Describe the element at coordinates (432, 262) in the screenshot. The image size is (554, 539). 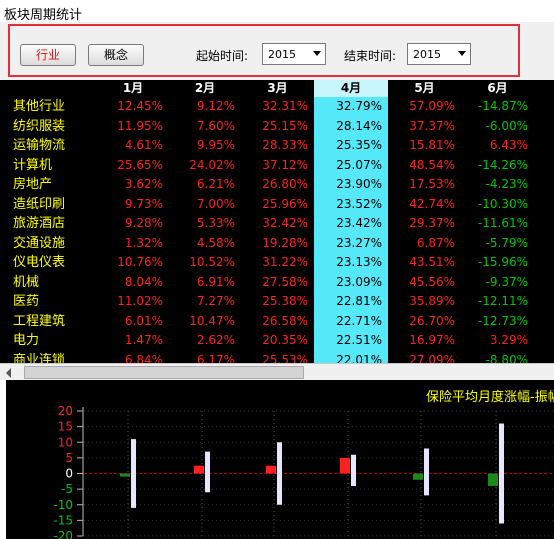
I see `table-cell: 43.51%` at that location.